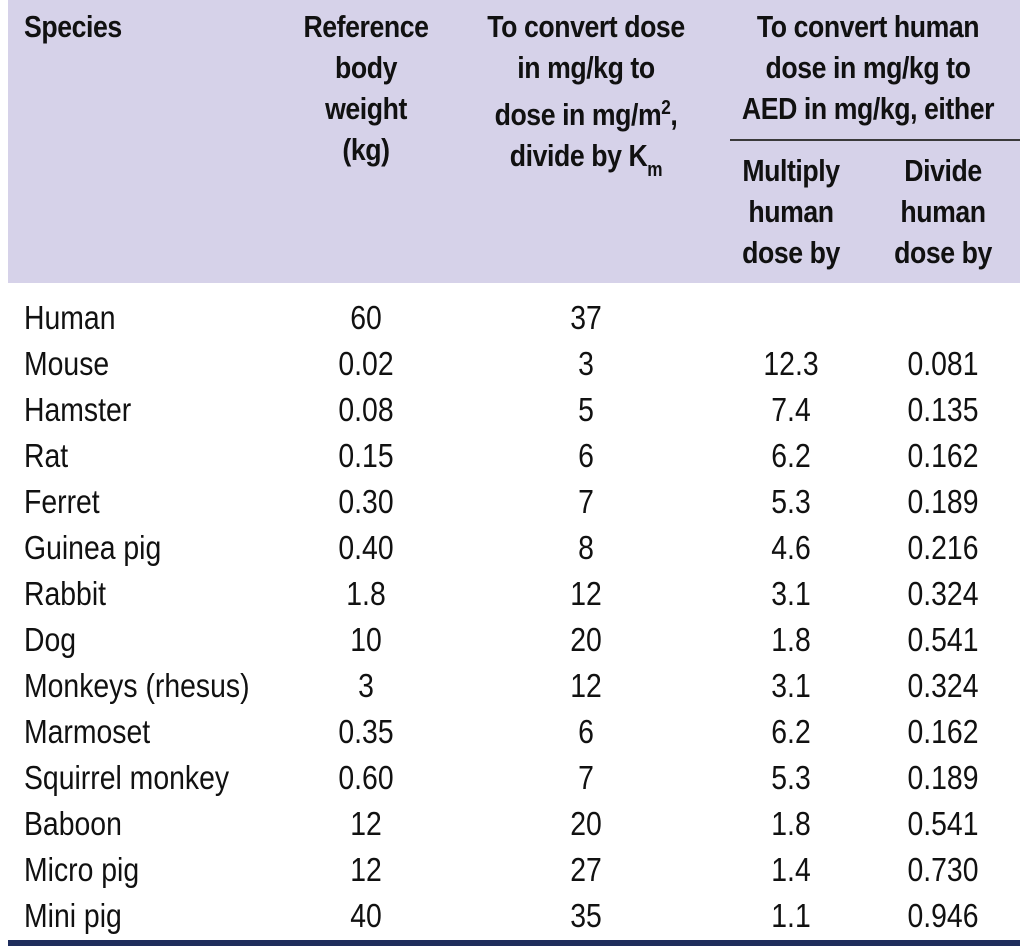 The width and height of the screenshot is (1023, 946). Describe the element at coordinates (366, 455) in the screenshot. I see `weight-cell: 0.15` at that location.